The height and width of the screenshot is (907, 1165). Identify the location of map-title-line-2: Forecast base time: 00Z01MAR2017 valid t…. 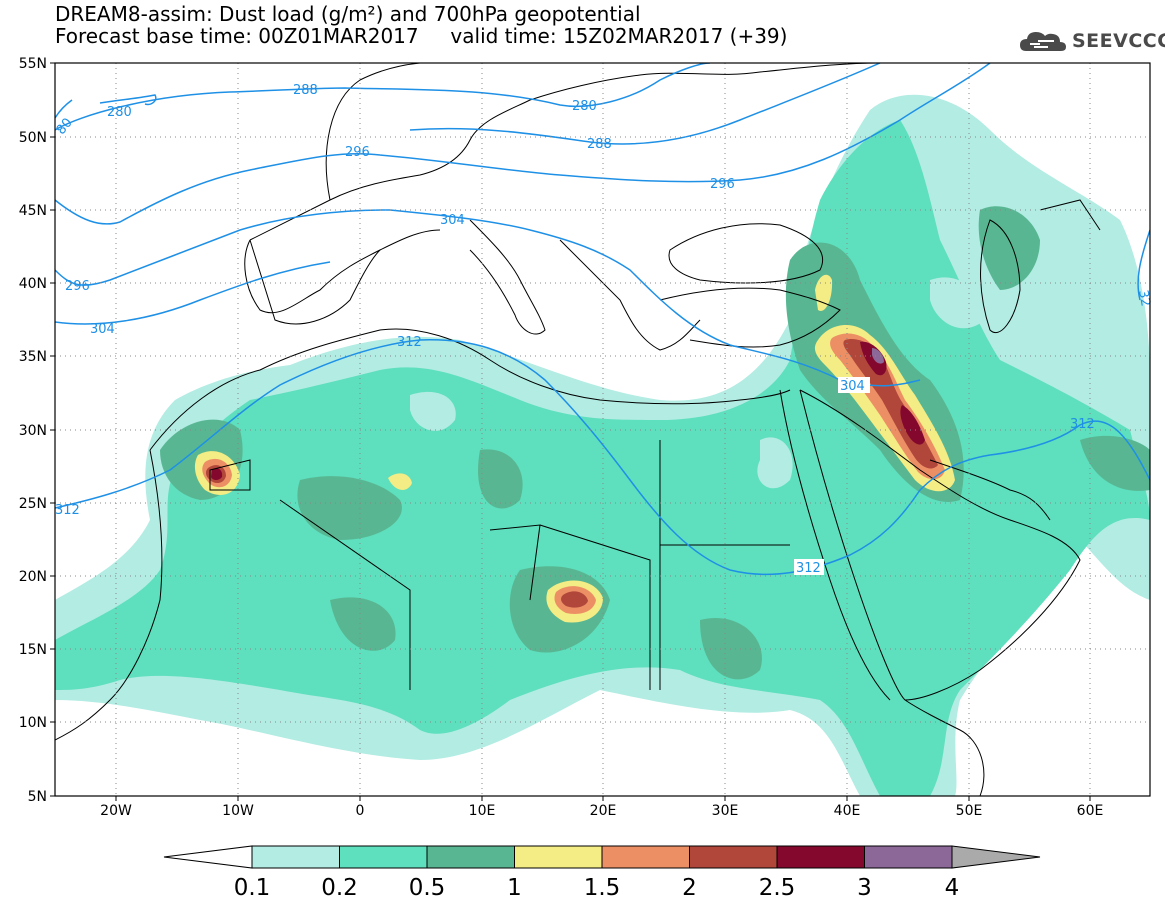
(421, 36).